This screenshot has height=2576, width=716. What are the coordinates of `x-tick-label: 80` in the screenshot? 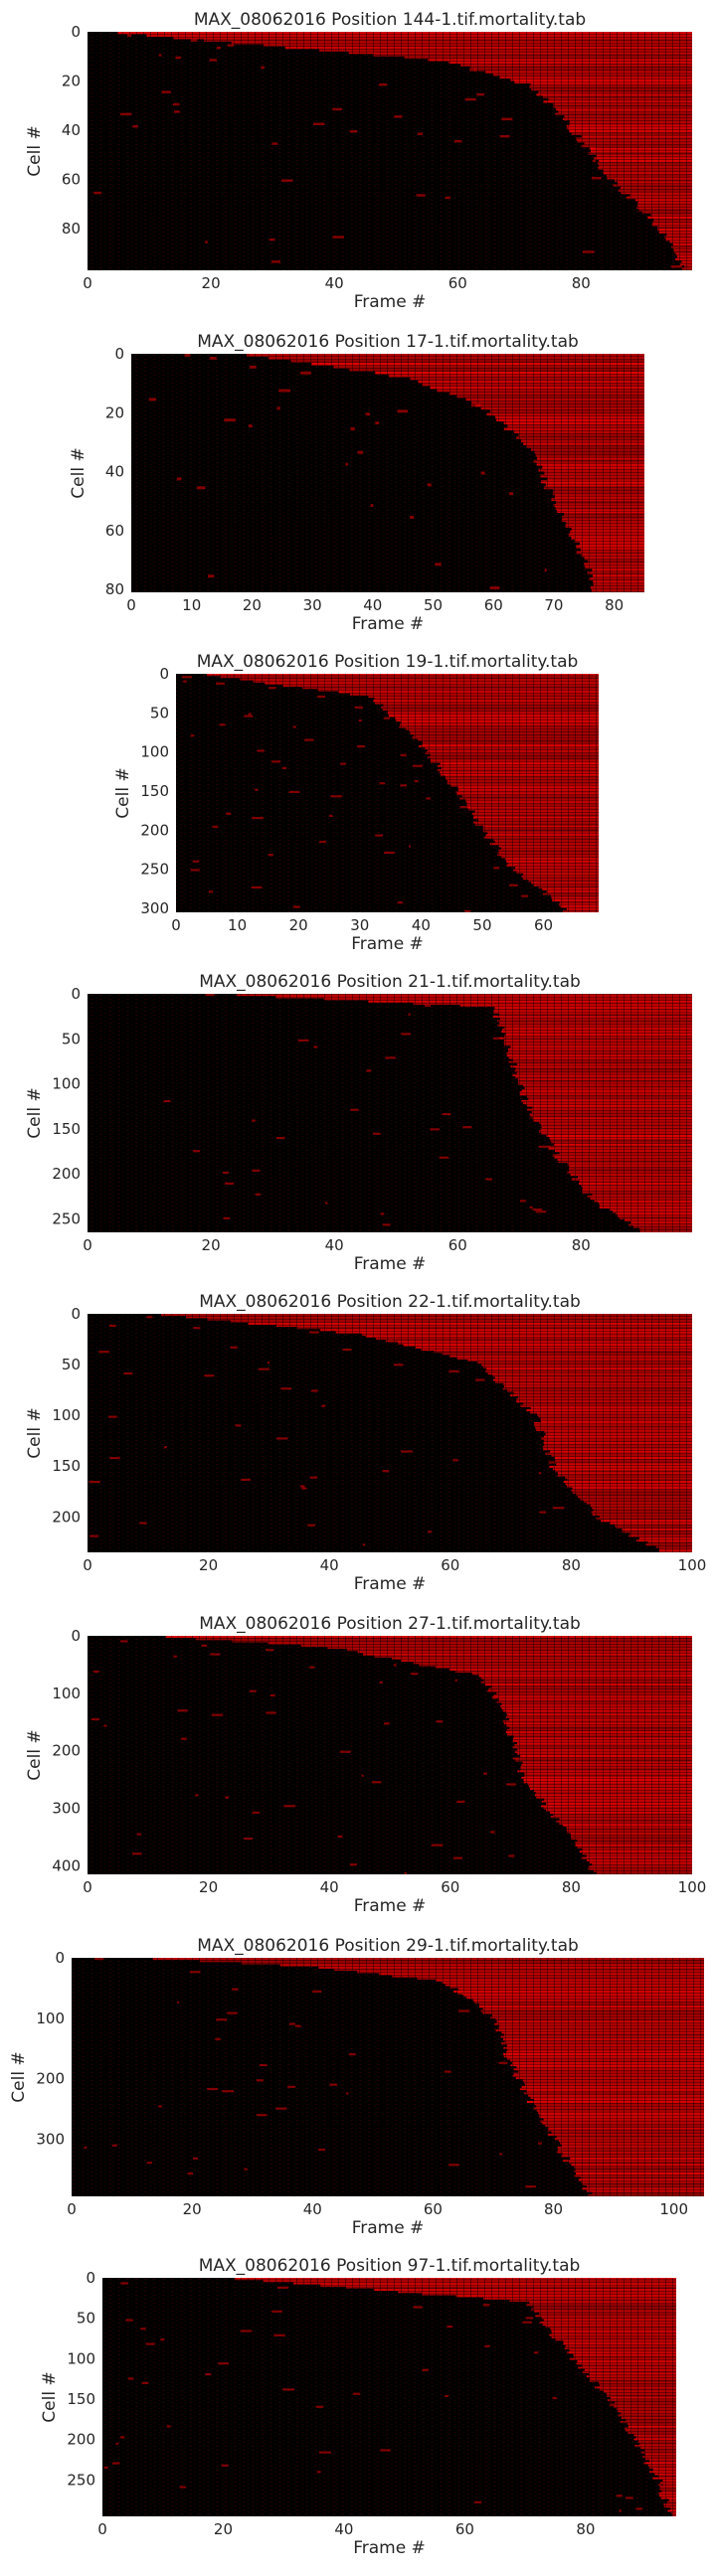 It's located at (572, 1887).